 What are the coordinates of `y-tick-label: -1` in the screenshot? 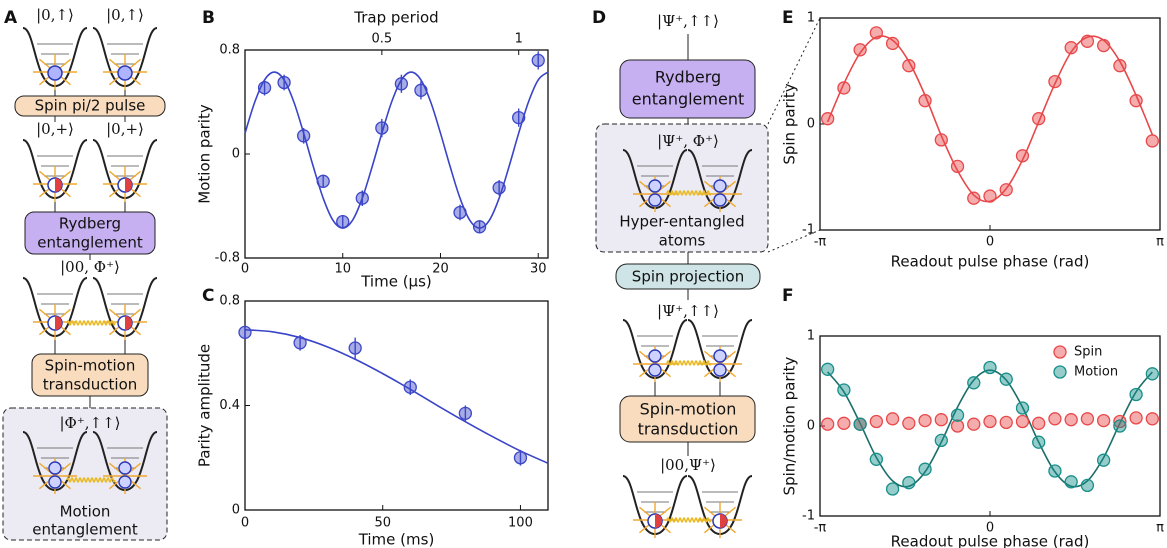 It's located at (808, 230).